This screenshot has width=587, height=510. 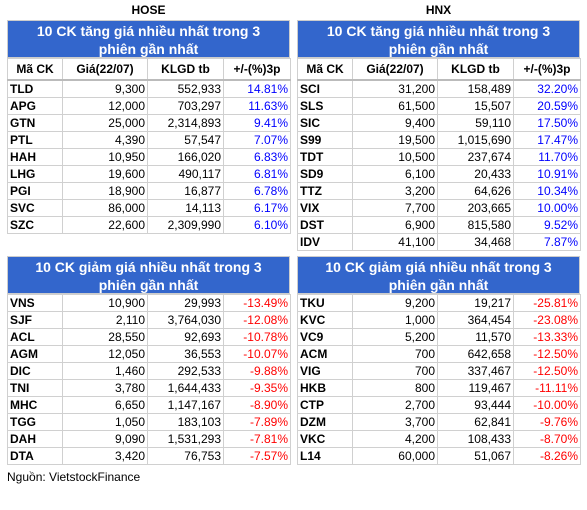 I want to click on ticker: DTA, so click(x=35, y=456).